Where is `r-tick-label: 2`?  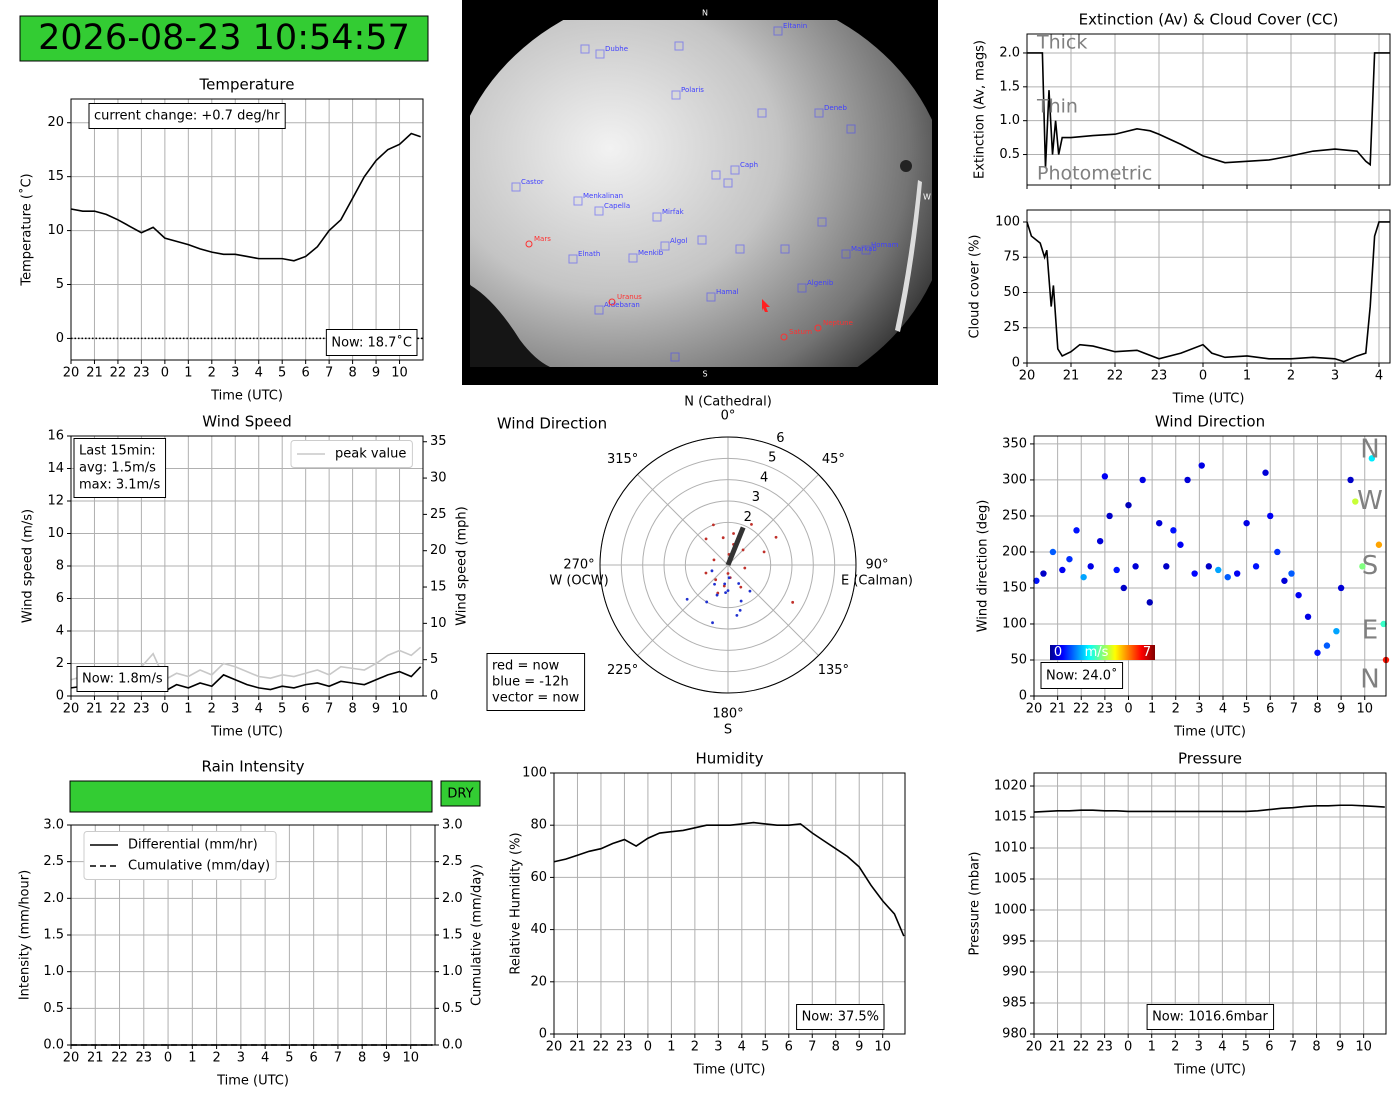 r-tick-label: 2 is located at coordinates (748, 517).